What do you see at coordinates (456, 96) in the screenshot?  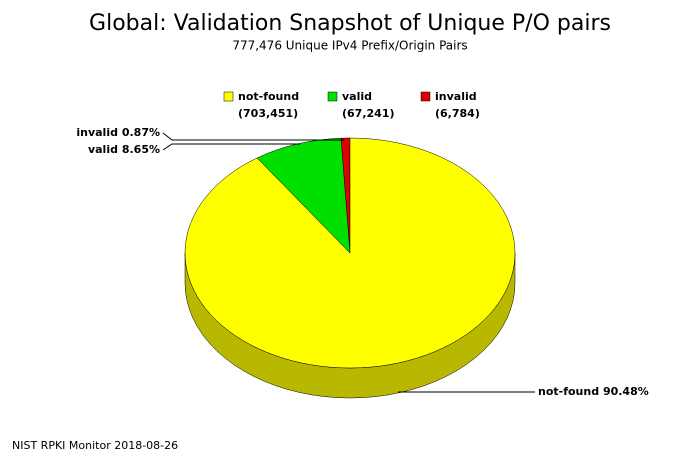 I see `legend-label: invalid` at bounding box center [456, 96].